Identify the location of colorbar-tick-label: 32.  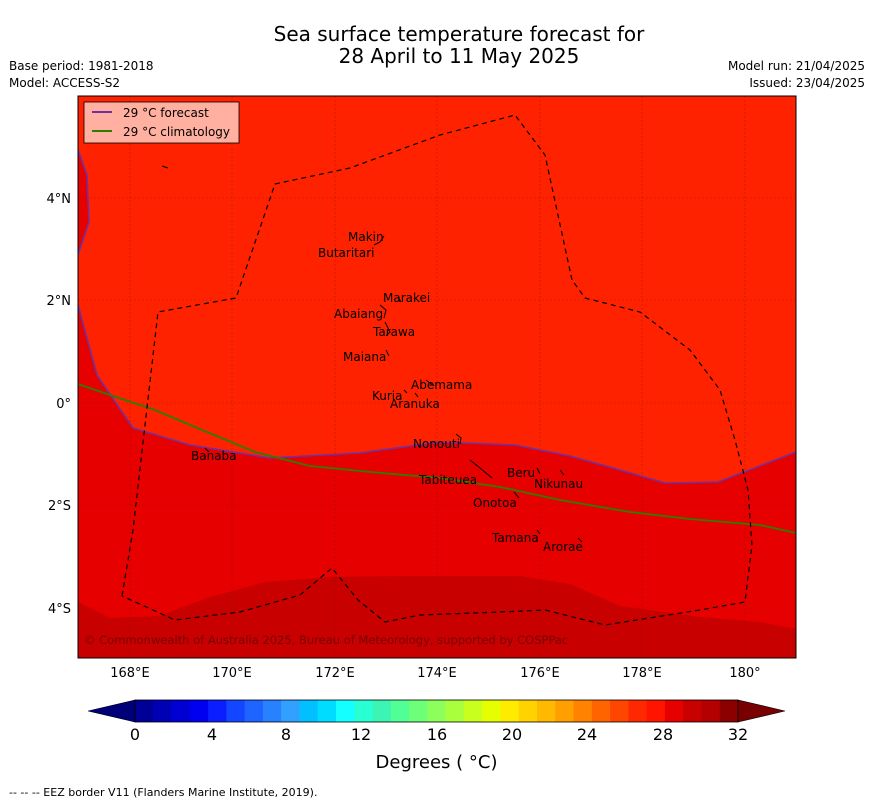
(738, 734).